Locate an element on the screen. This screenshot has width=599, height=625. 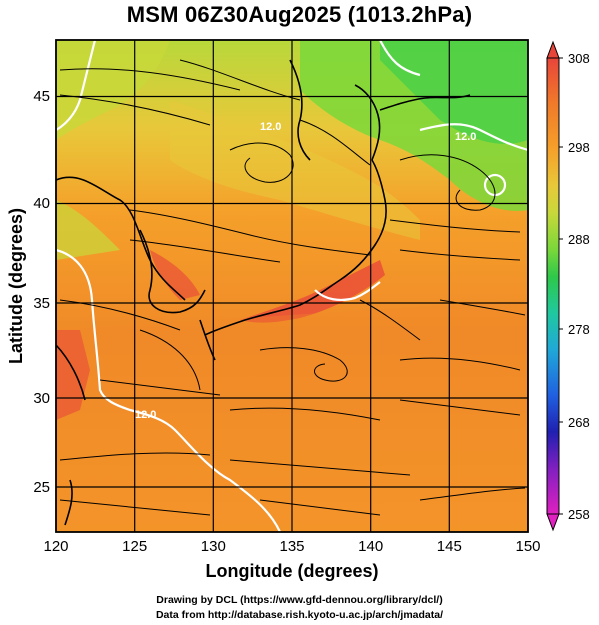
colorbar-tick-label: 278 is located at coordinates (579, 329).